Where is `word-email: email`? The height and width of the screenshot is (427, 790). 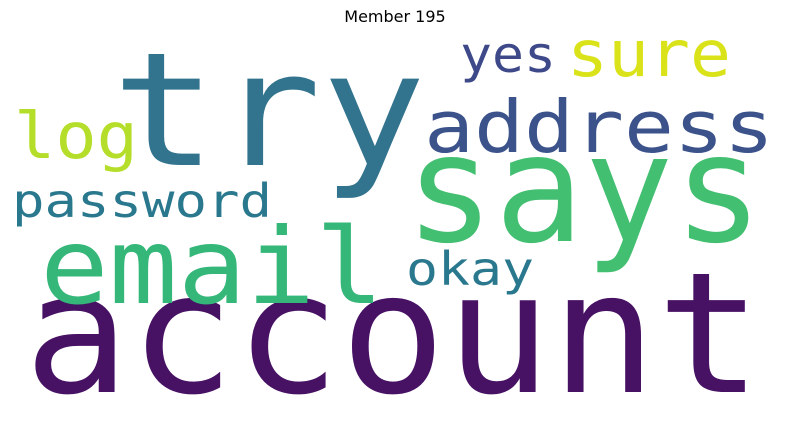 word-email: email is located at coordinates (212, 267).